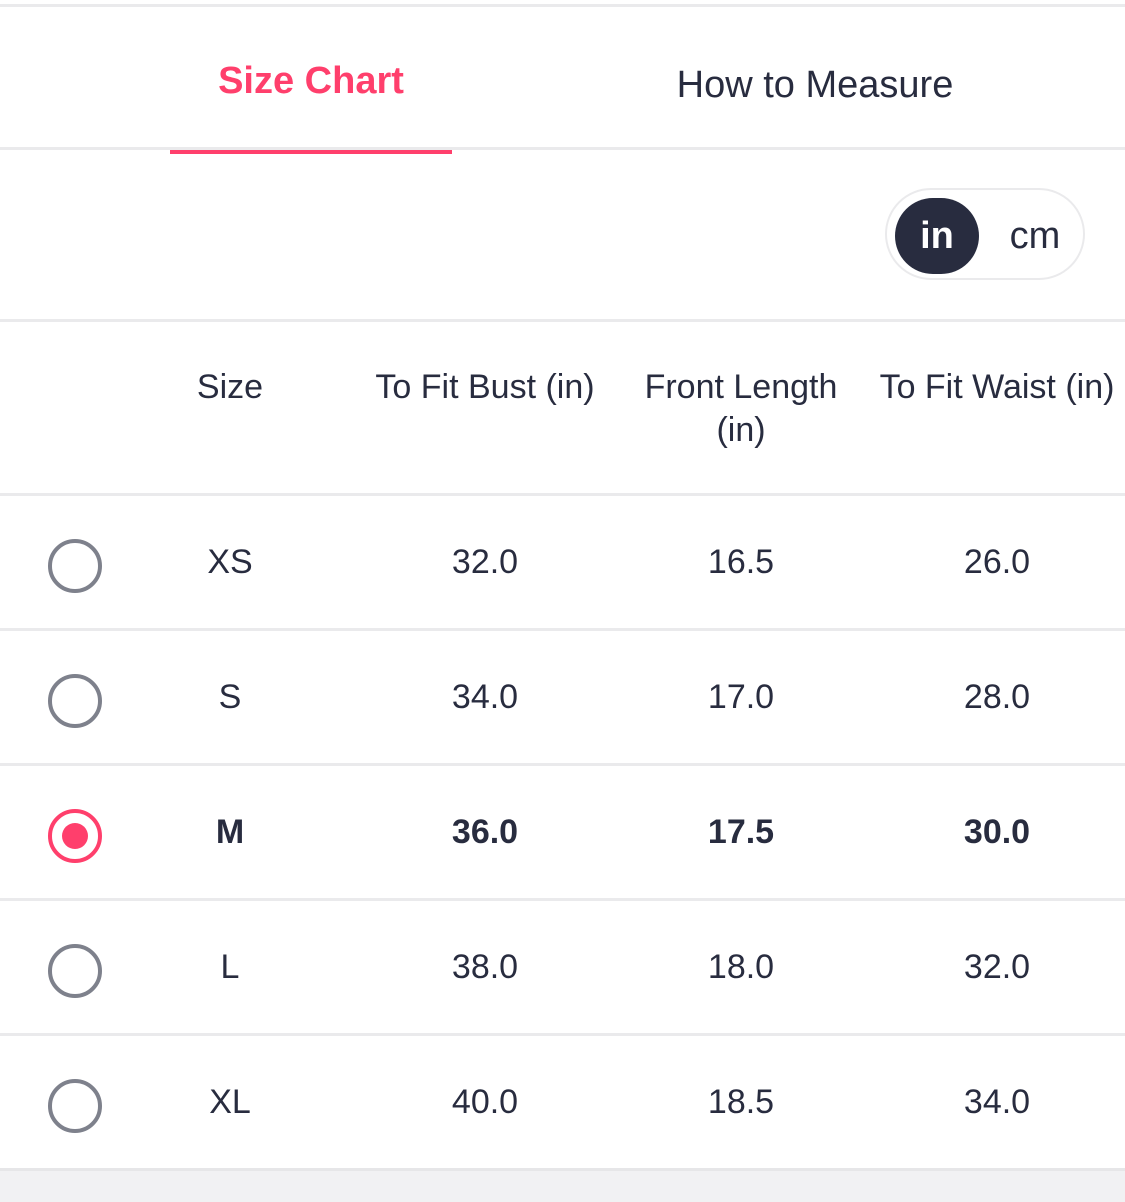 The width and height of the screenshot is (1125, 1202). Describe the element at coordinates (741, 696) in the screenshot. I see `cell-front-length: 17.0` at that location.